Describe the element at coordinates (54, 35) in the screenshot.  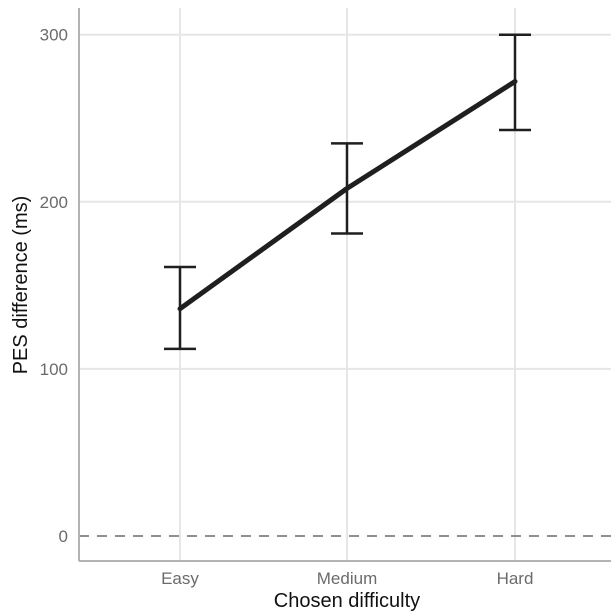
I see `y-tick-300: 300` at that location.